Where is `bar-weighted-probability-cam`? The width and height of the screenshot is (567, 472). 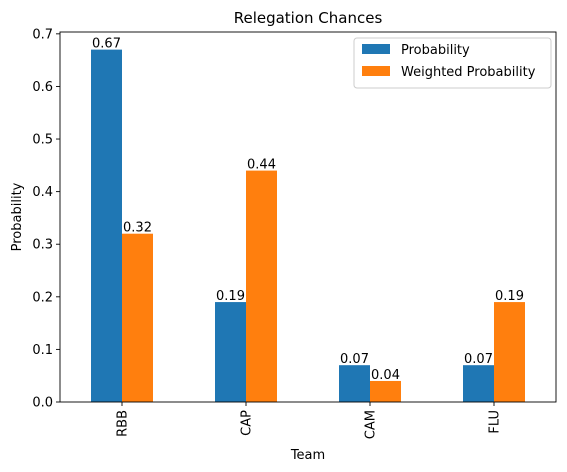
bar-weighted-probability-cam is located at coordinates (385, 391).